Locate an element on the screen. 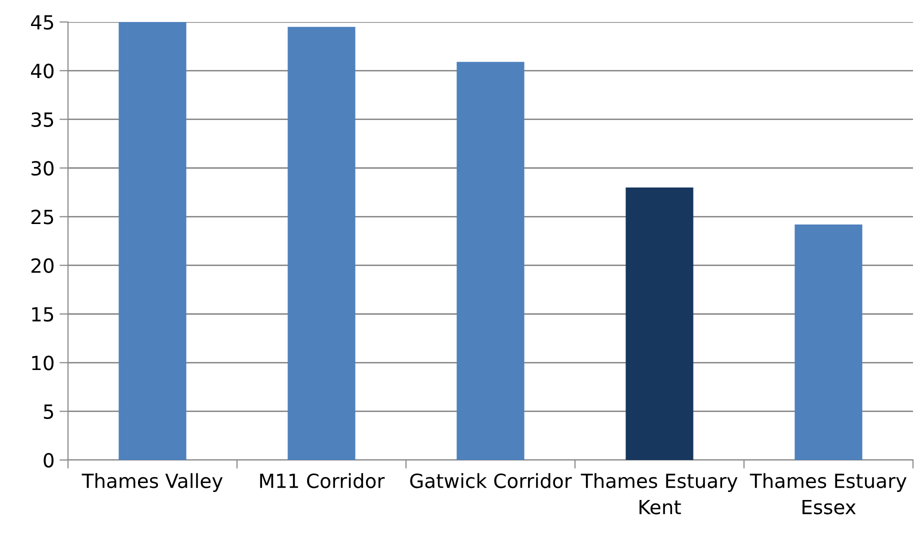 This screenshot has height=550, width=915. x-tick-label: Gatwick Corridor is located at coordinates (491, 480).